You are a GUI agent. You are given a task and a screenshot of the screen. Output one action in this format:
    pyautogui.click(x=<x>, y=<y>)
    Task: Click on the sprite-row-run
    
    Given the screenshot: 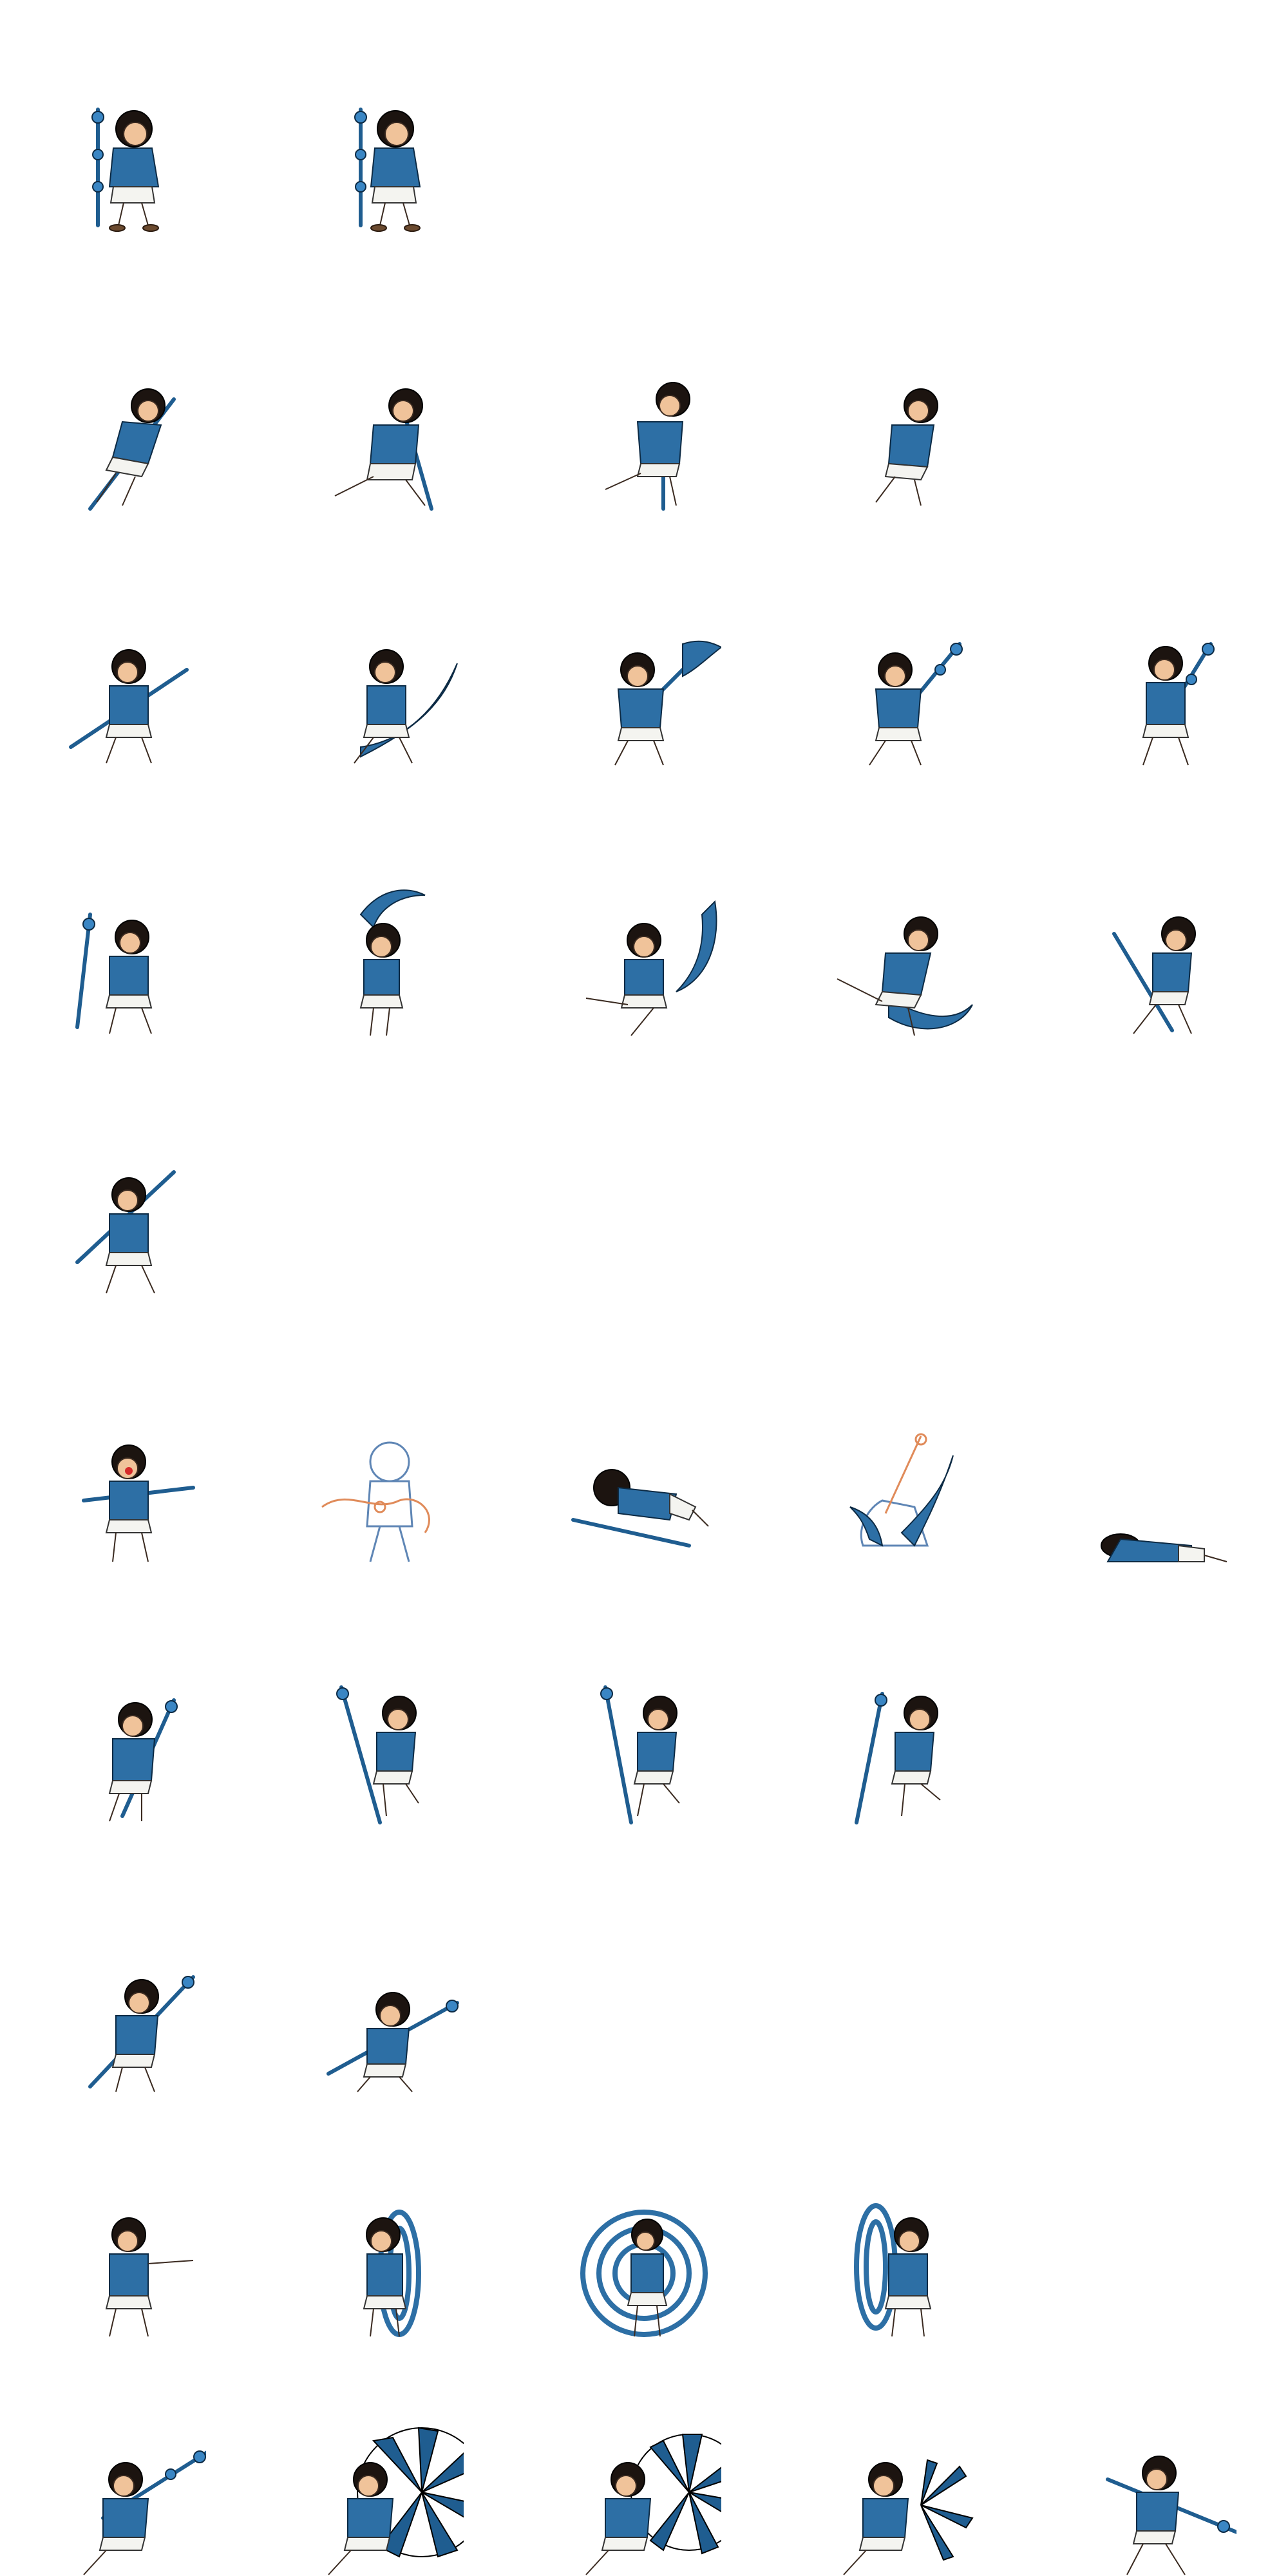 What is the action you would take?
    pyautogui.click(x=644, y=438)
    